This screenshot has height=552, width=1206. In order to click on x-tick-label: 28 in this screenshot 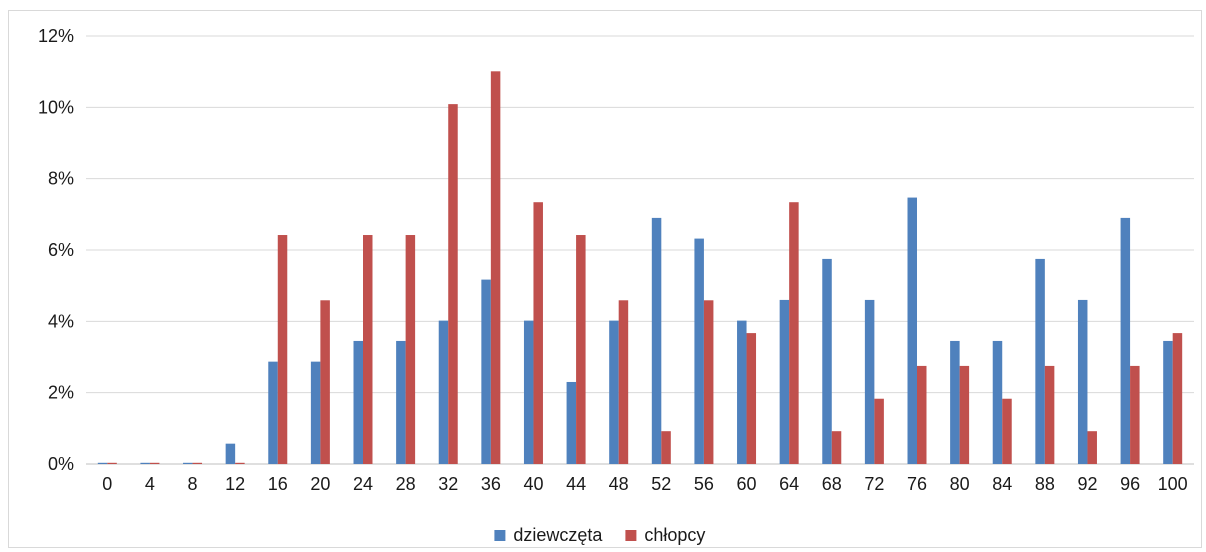, I will do `click(406, 484)`.